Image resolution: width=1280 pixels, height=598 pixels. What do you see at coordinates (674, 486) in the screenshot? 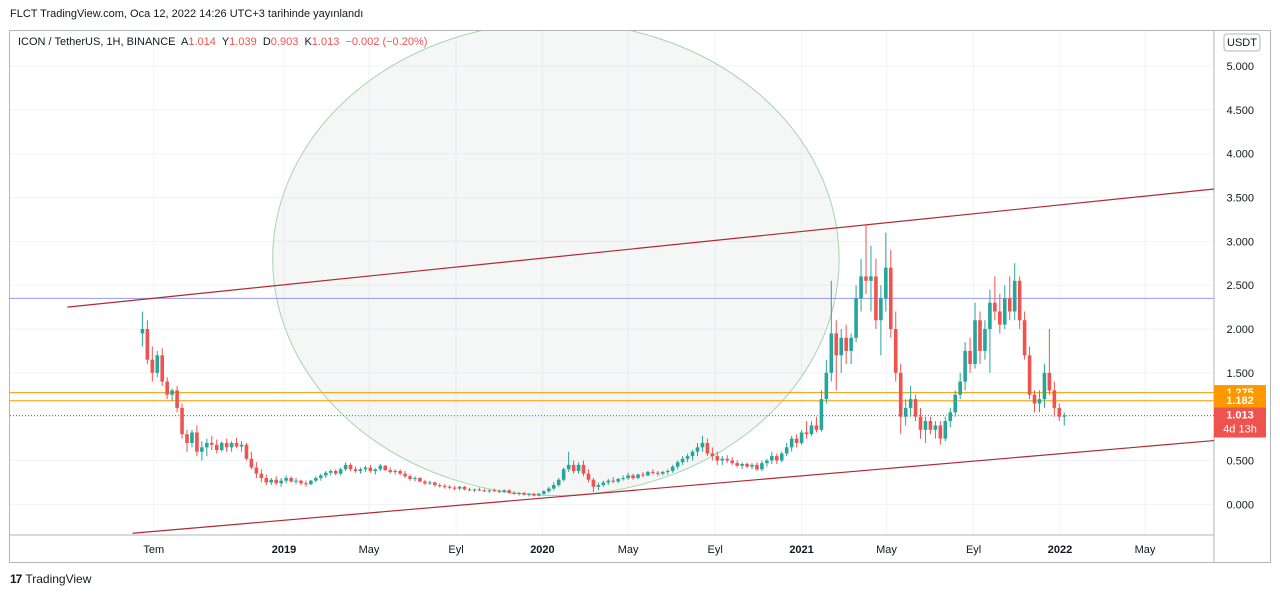
I see `trendline` at bounding box center [674, 486].